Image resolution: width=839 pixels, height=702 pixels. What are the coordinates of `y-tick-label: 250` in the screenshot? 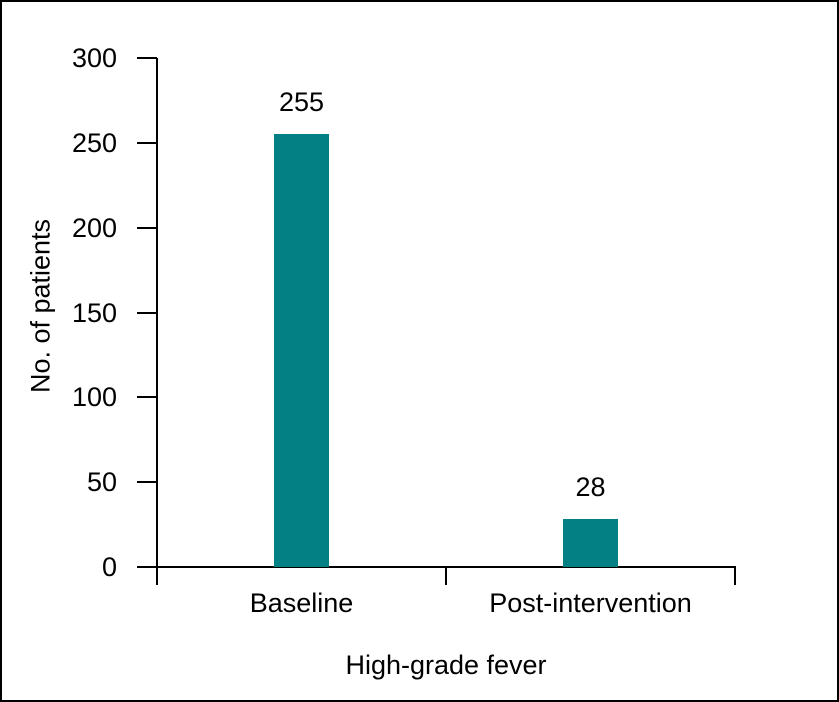 It's located at (94, 142).